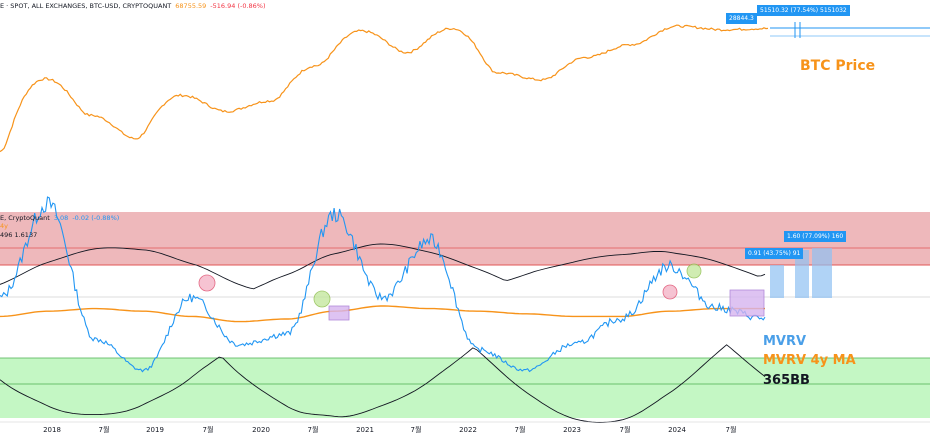 The height and width of the screenshot is (438, 930). Describe the element at coordinates (774, 253) in the screenshot. I see `tag-mid-a: 0.91 (43.75%) 91` at that location.